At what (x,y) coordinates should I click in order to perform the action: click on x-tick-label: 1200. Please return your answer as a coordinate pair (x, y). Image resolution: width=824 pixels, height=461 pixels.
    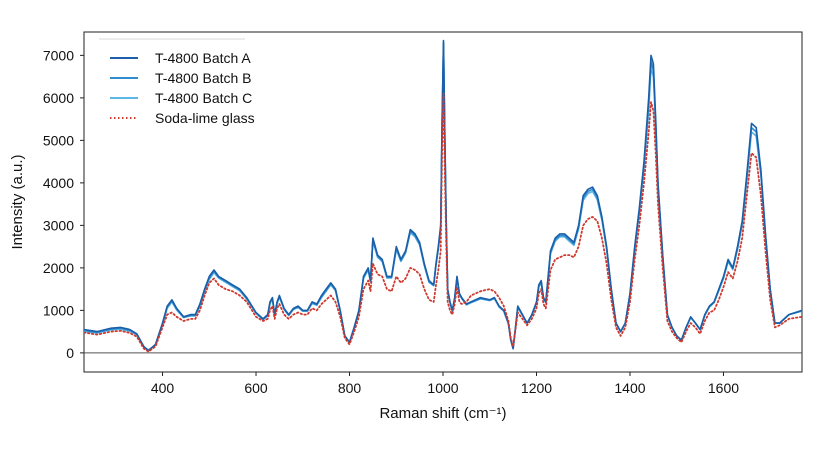
    Looking at the image, I should click on (536, 388).